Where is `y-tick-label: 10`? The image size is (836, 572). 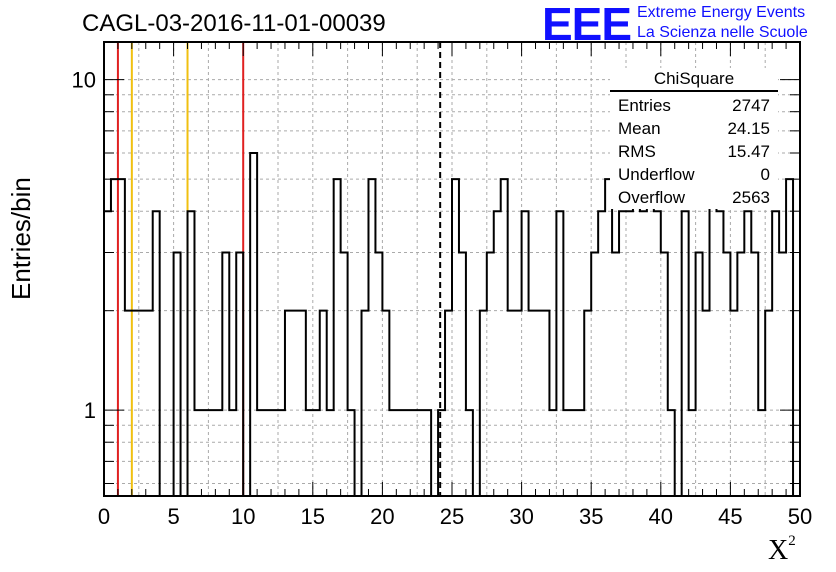 y-tick-label: 10 is located at coordinates (84, 80).